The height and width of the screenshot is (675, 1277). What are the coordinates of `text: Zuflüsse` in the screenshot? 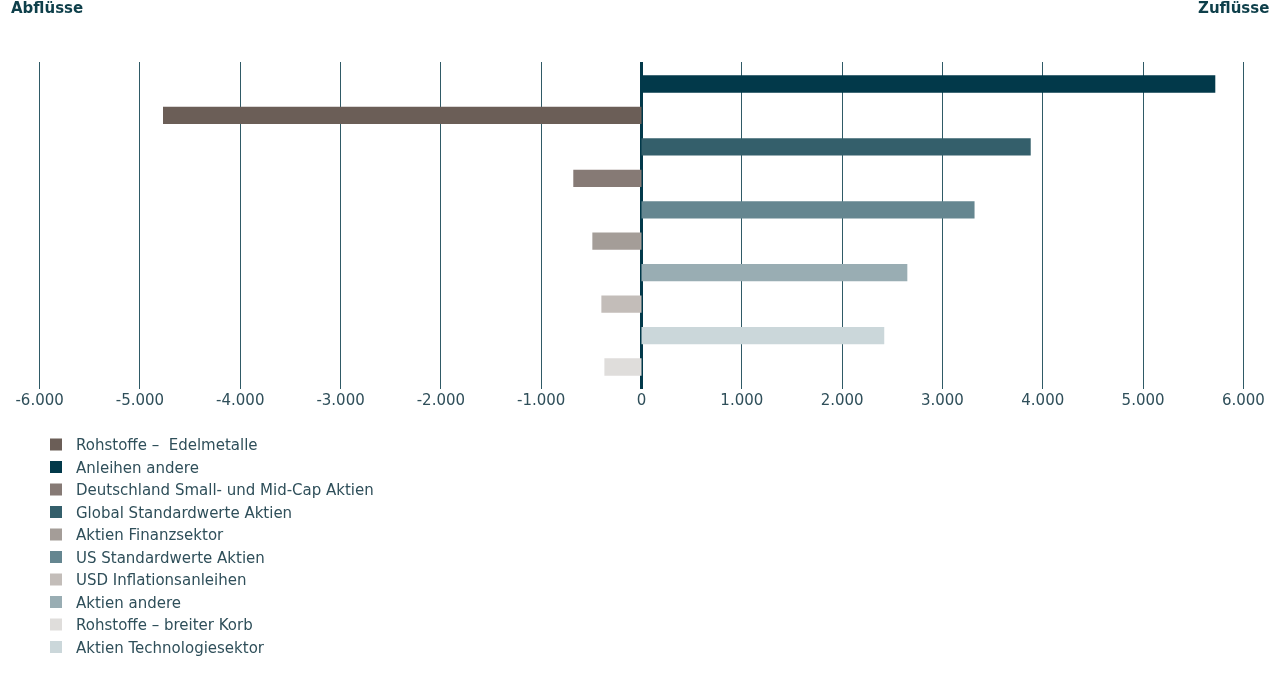 It's located at (1234, 8).